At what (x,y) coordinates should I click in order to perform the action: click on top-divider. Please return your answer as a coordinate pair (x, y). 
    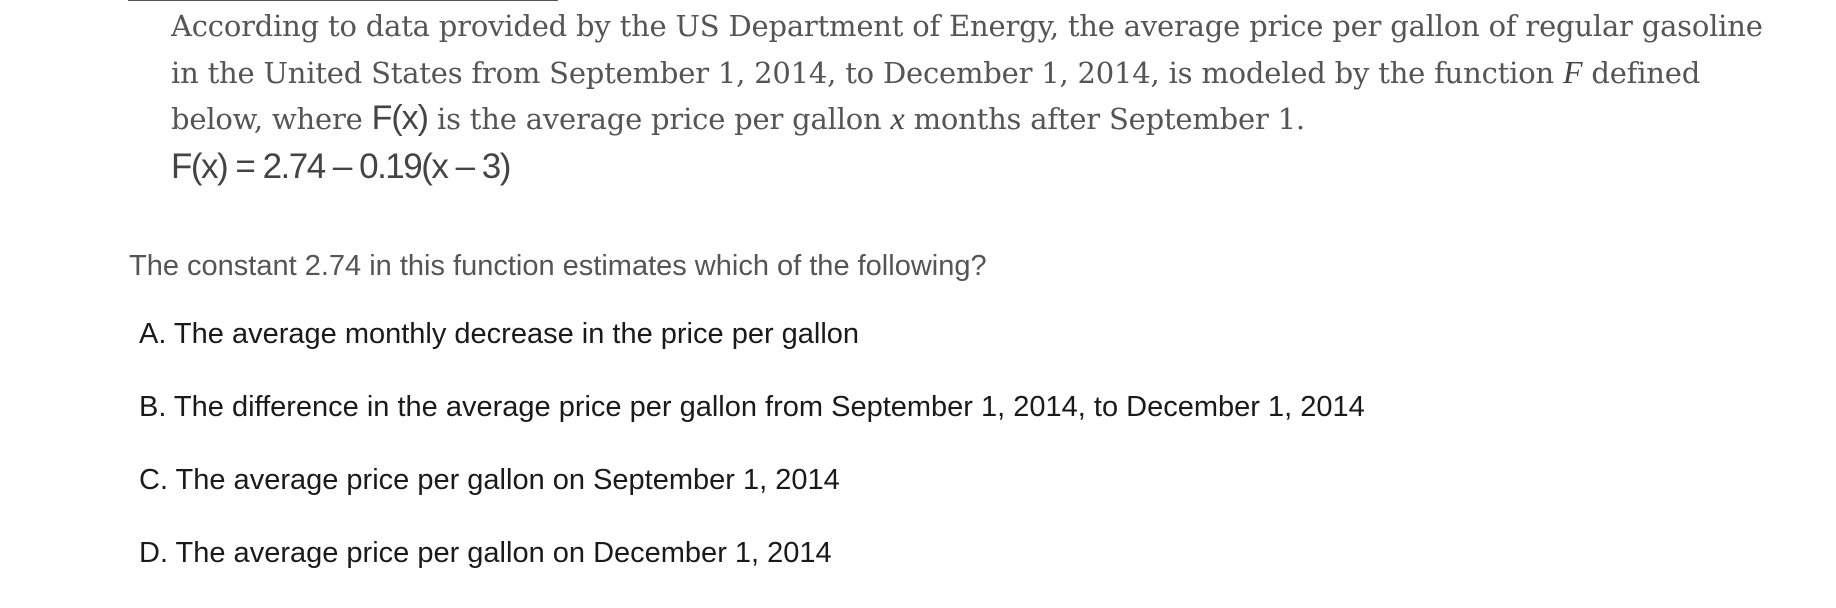
    Looking at the image, I should click on (343, 0).